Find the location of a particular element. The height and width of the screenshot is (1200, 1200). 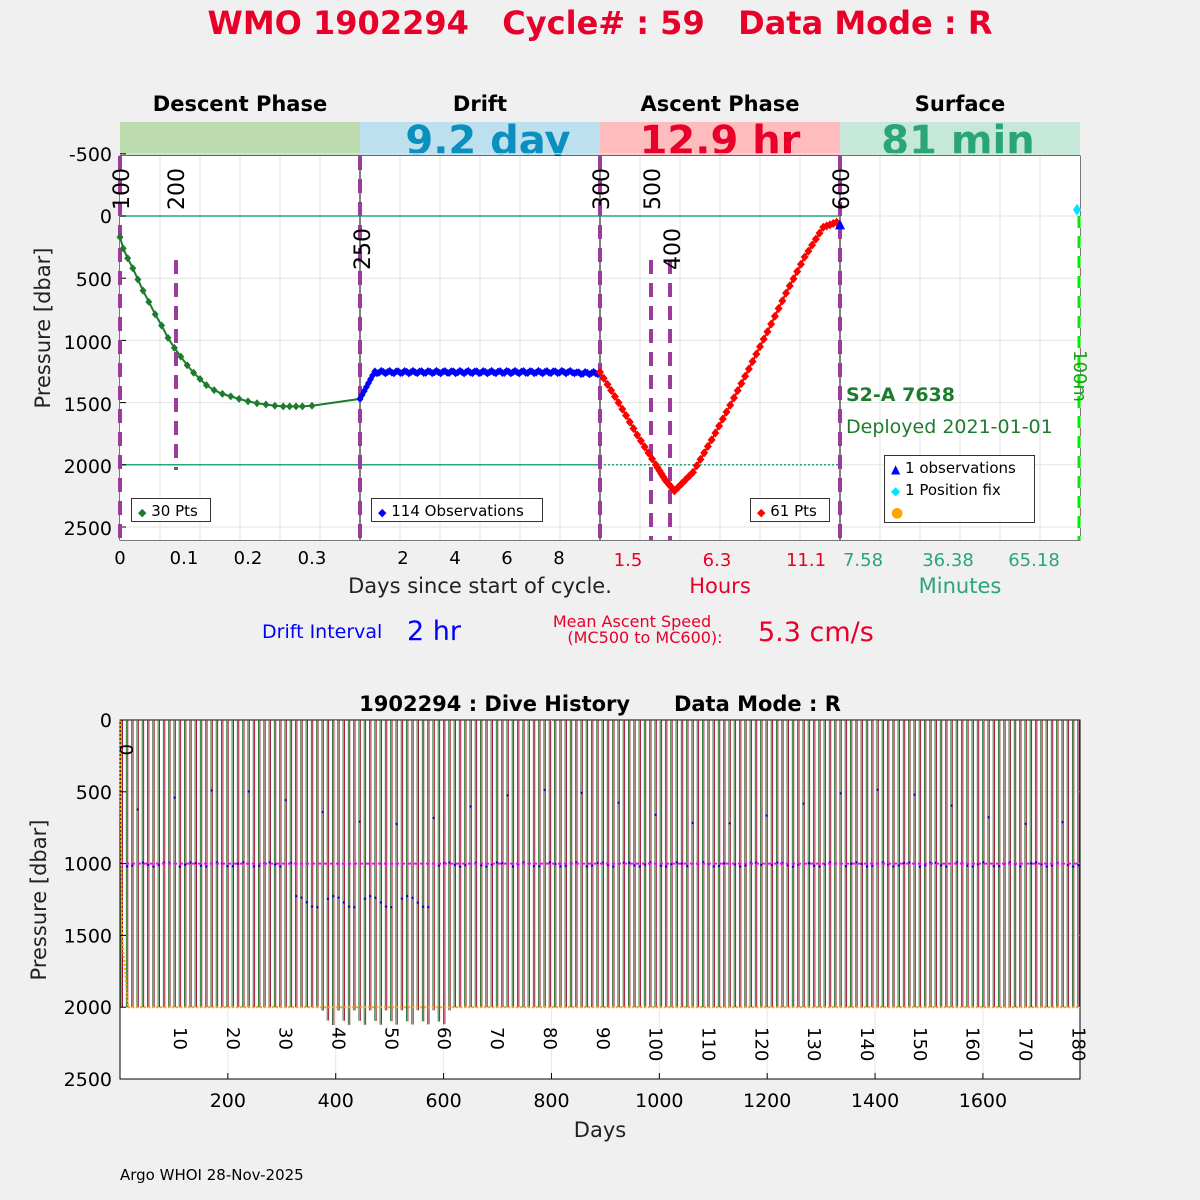

xlabel-hours: Hours is located at coordinates (720, 586).